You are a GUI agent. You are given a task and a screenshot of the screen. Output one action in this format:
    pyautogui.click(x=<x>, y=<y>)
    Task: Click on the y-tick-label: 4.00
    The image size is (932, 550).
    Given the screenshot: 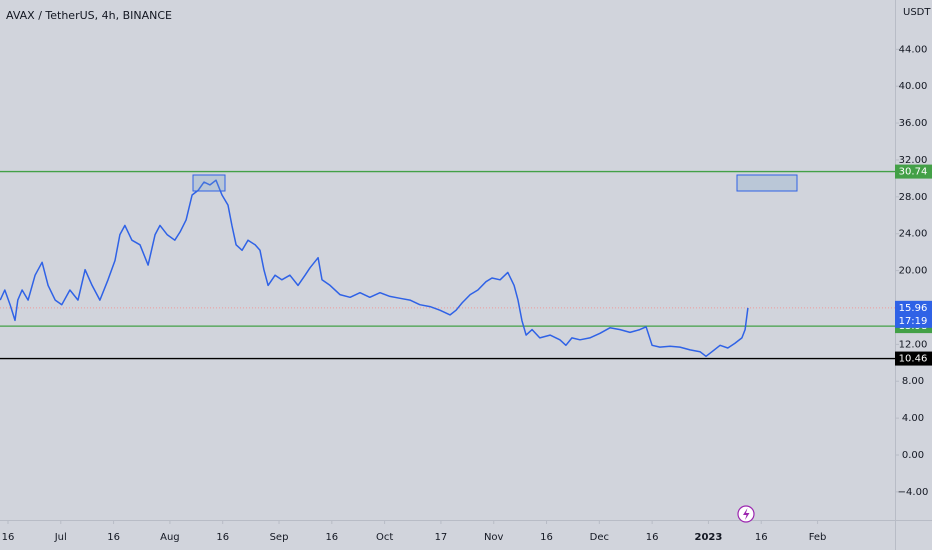 What is the action you would take?
    pyautogui.click(x=913, y=418)
    